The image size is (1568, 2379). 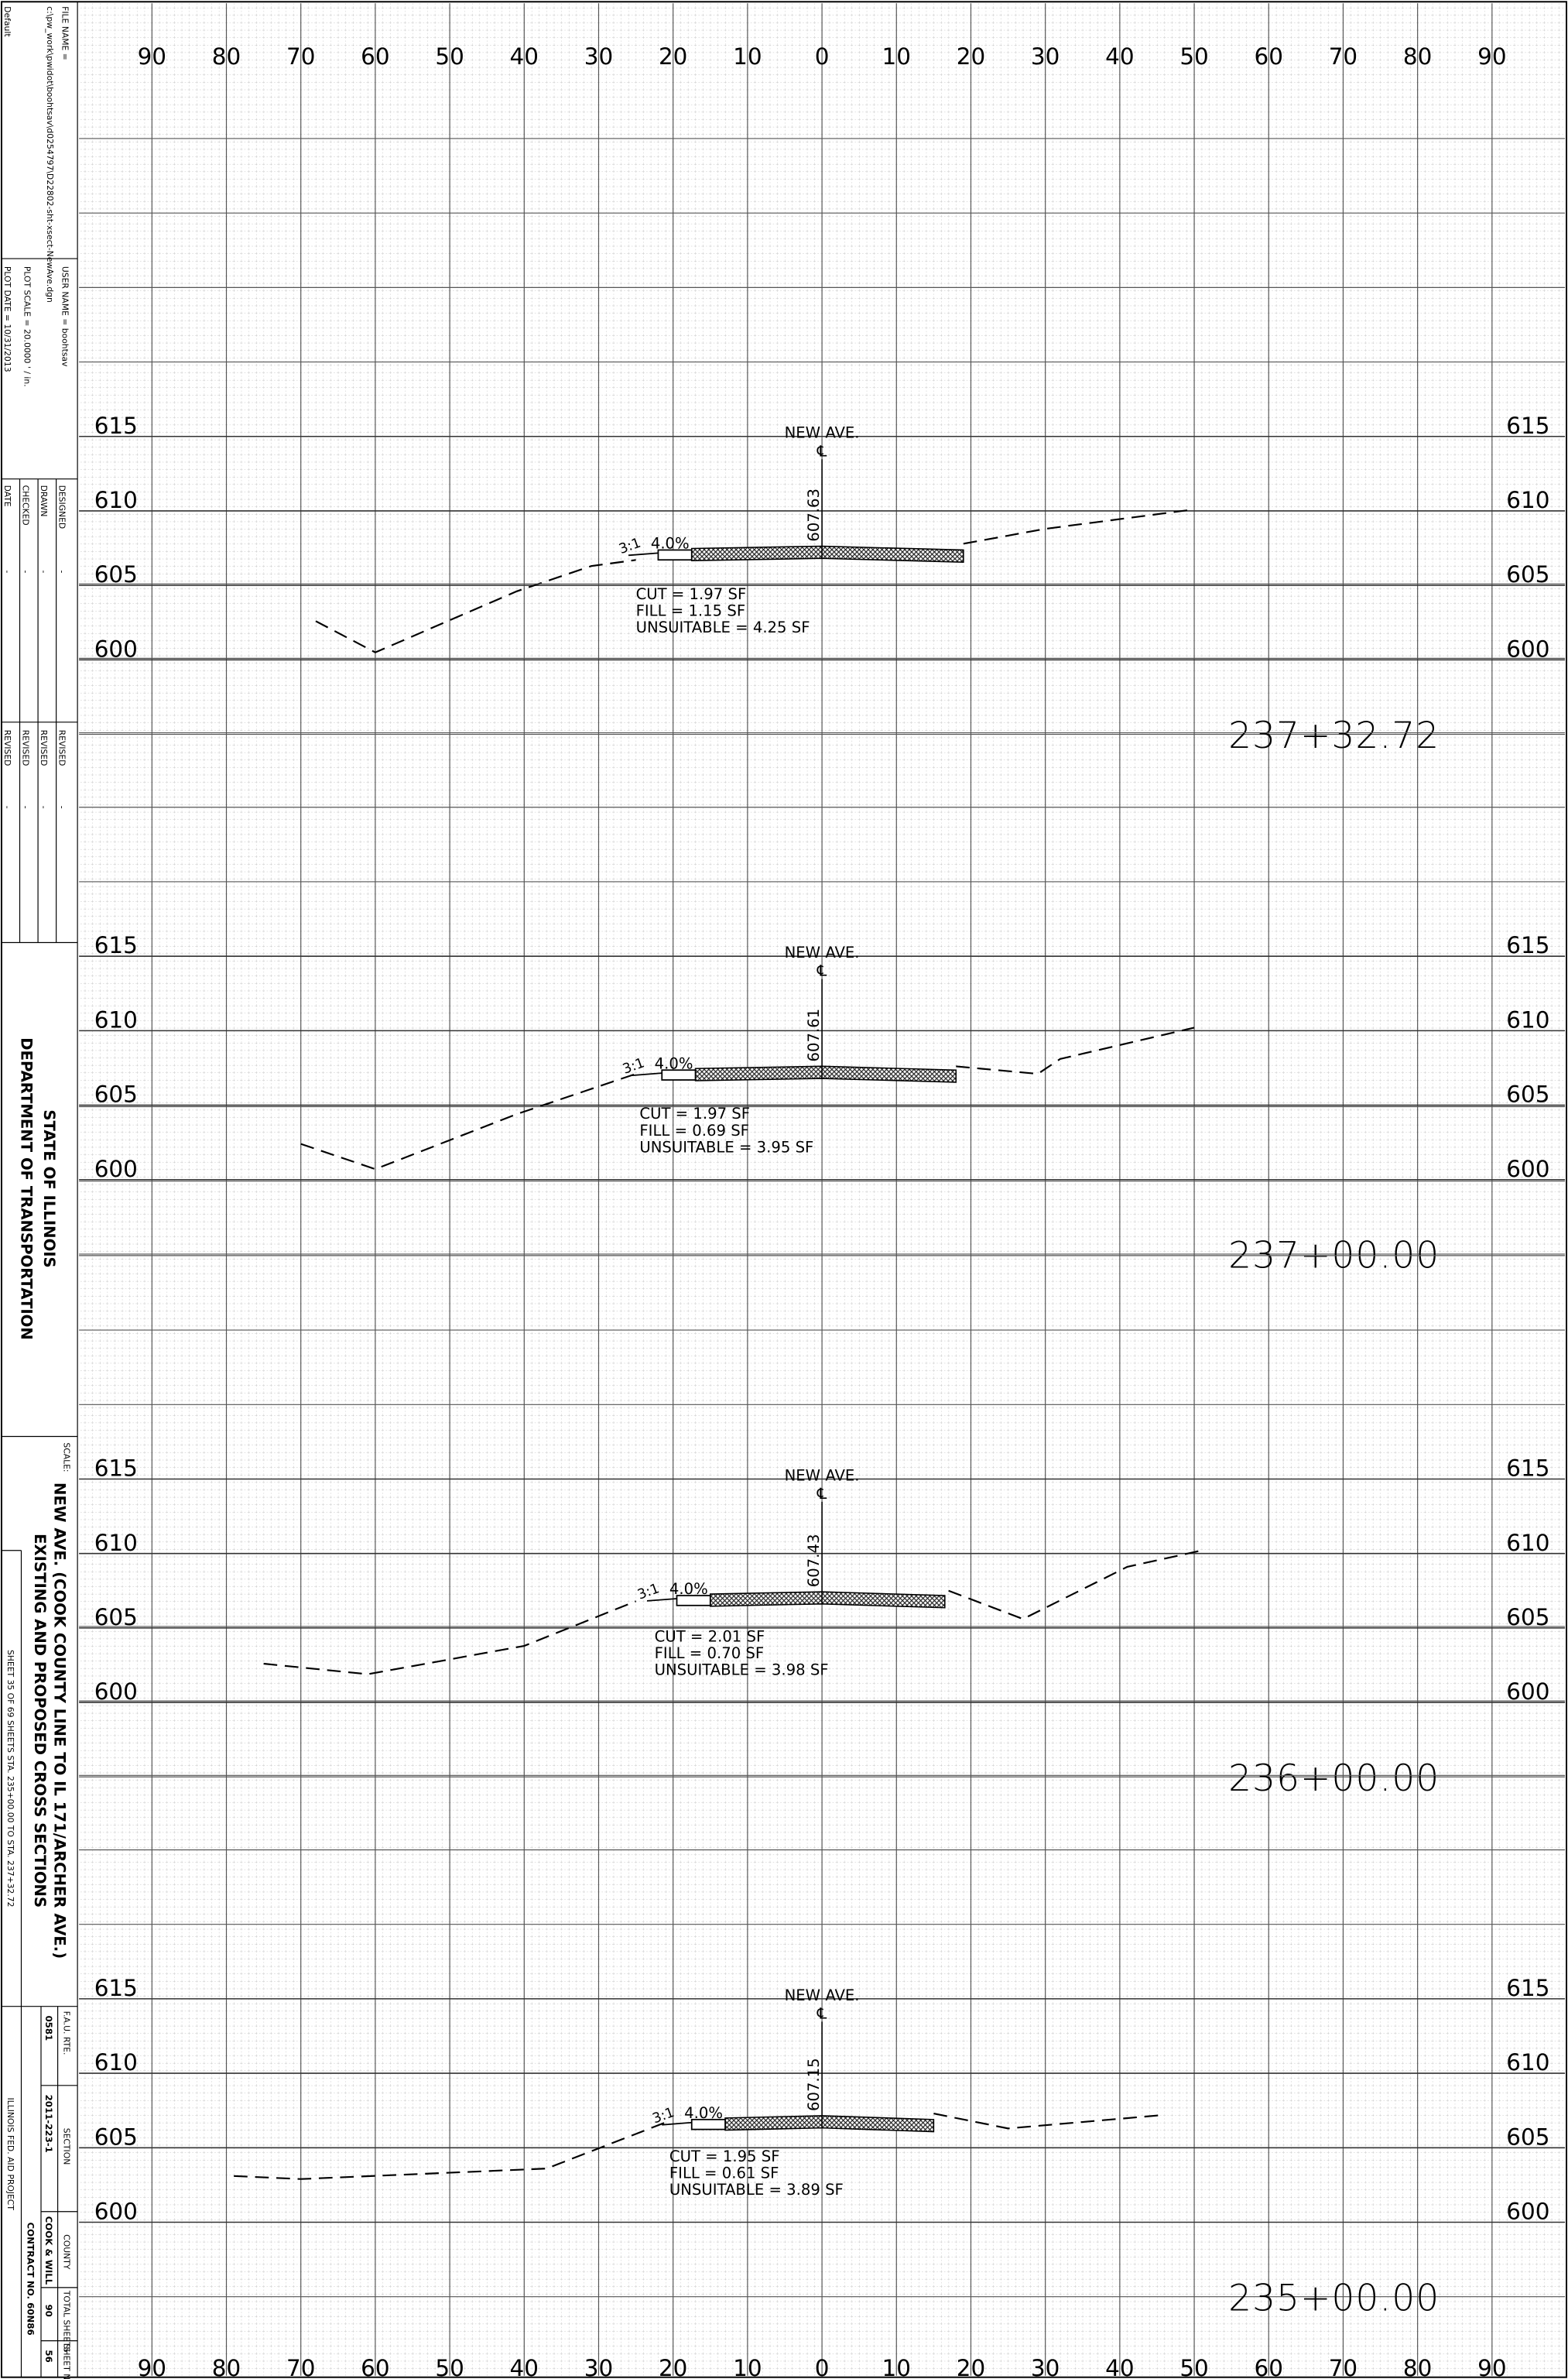 I want to click on route-label: F.A.U. RTE., so click(x=66, y=2033).